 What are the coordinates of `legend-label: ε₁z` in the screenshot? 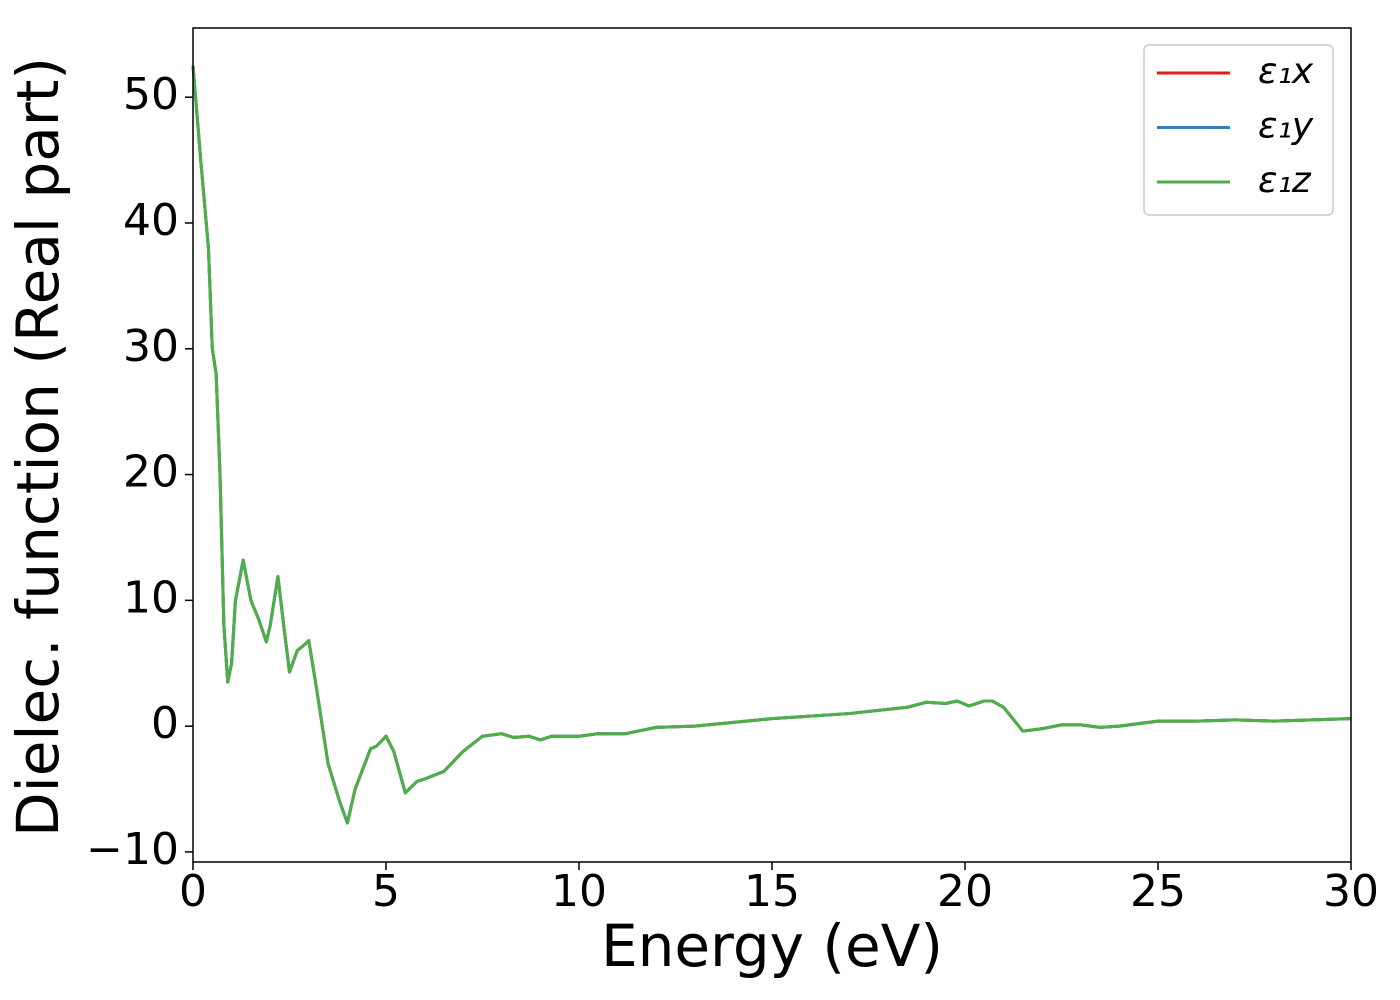 It's located at (1285, 180).